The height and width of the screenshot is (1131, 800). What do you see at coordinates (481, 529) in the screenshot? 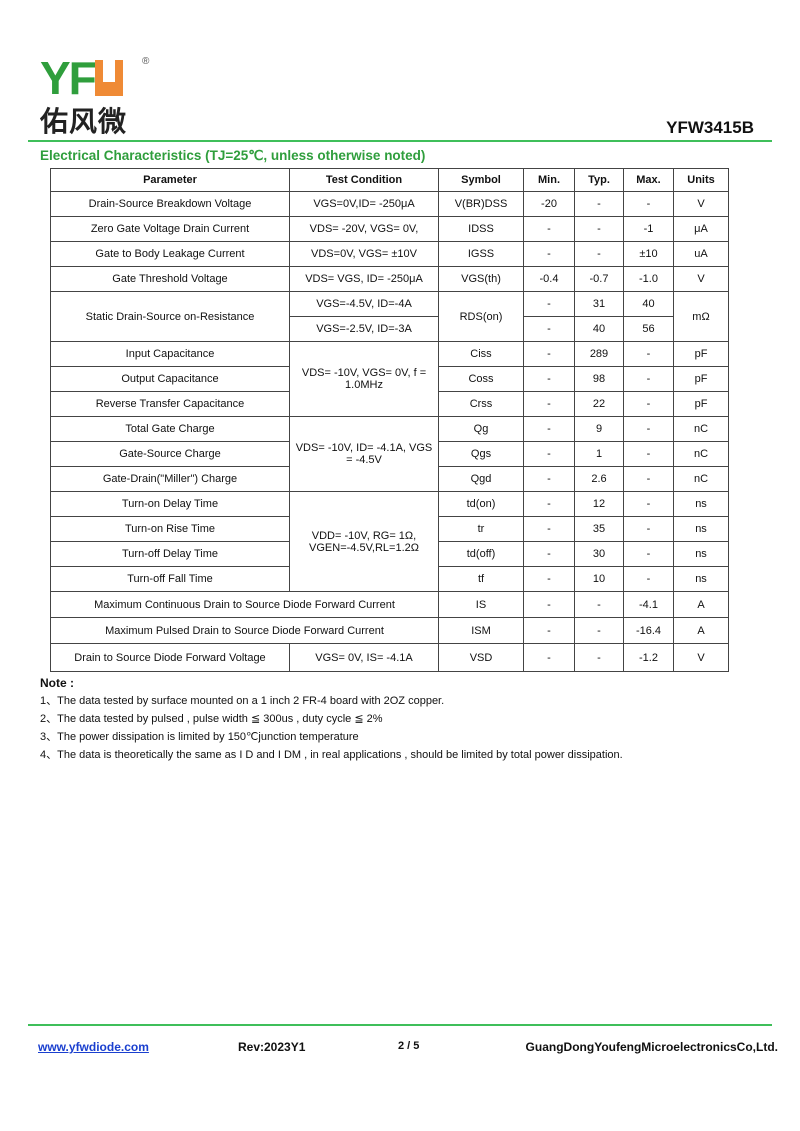
I see `symbol-cell: tr` at bounding box center [481, 529].